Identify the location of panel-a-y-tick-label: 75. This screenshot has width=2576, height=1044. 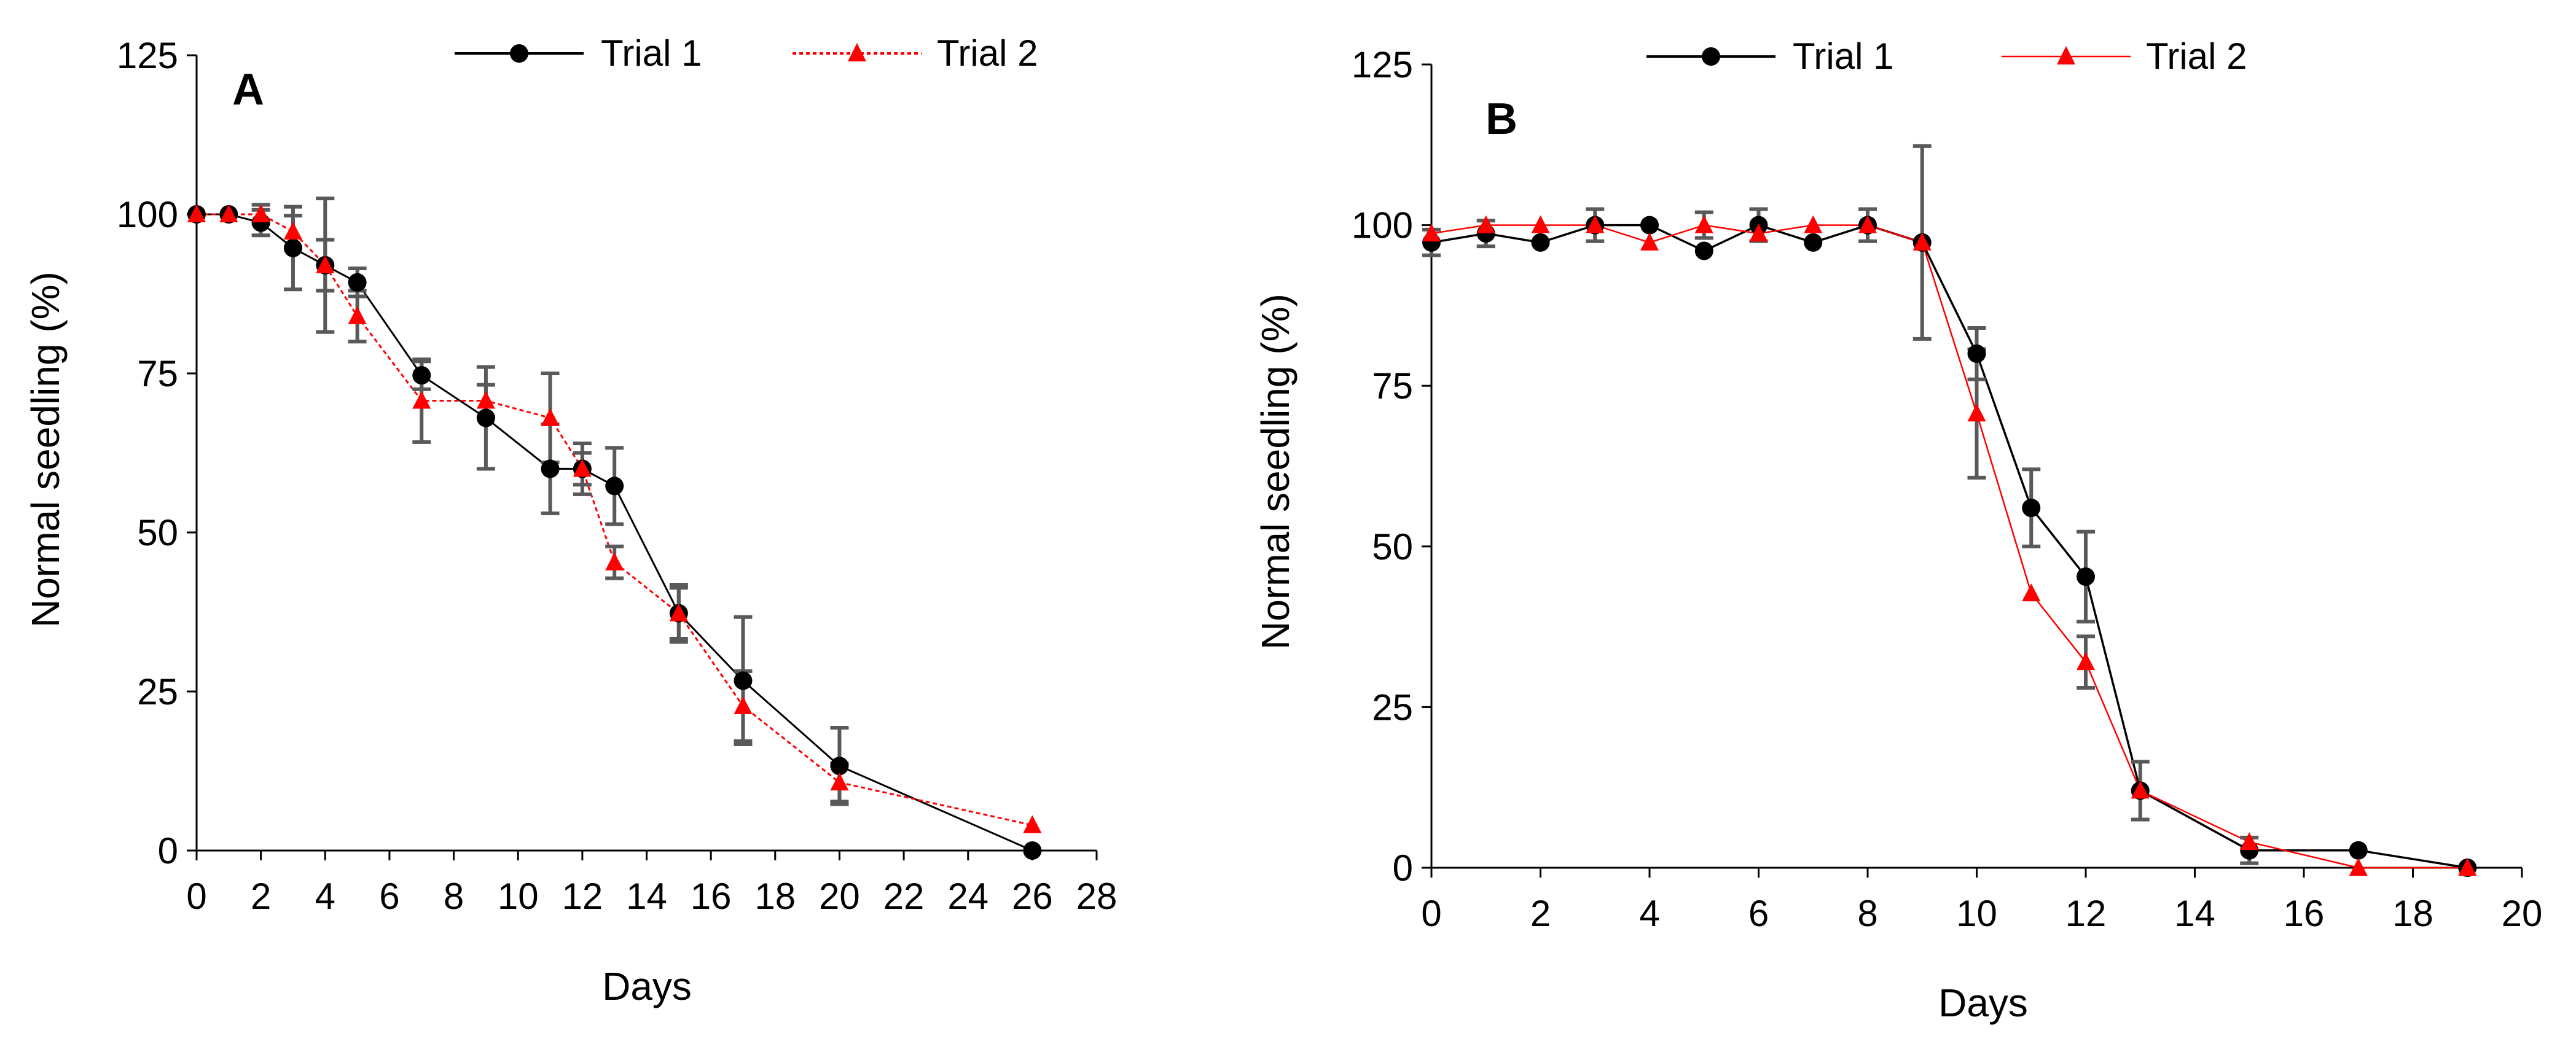
(157, 374).